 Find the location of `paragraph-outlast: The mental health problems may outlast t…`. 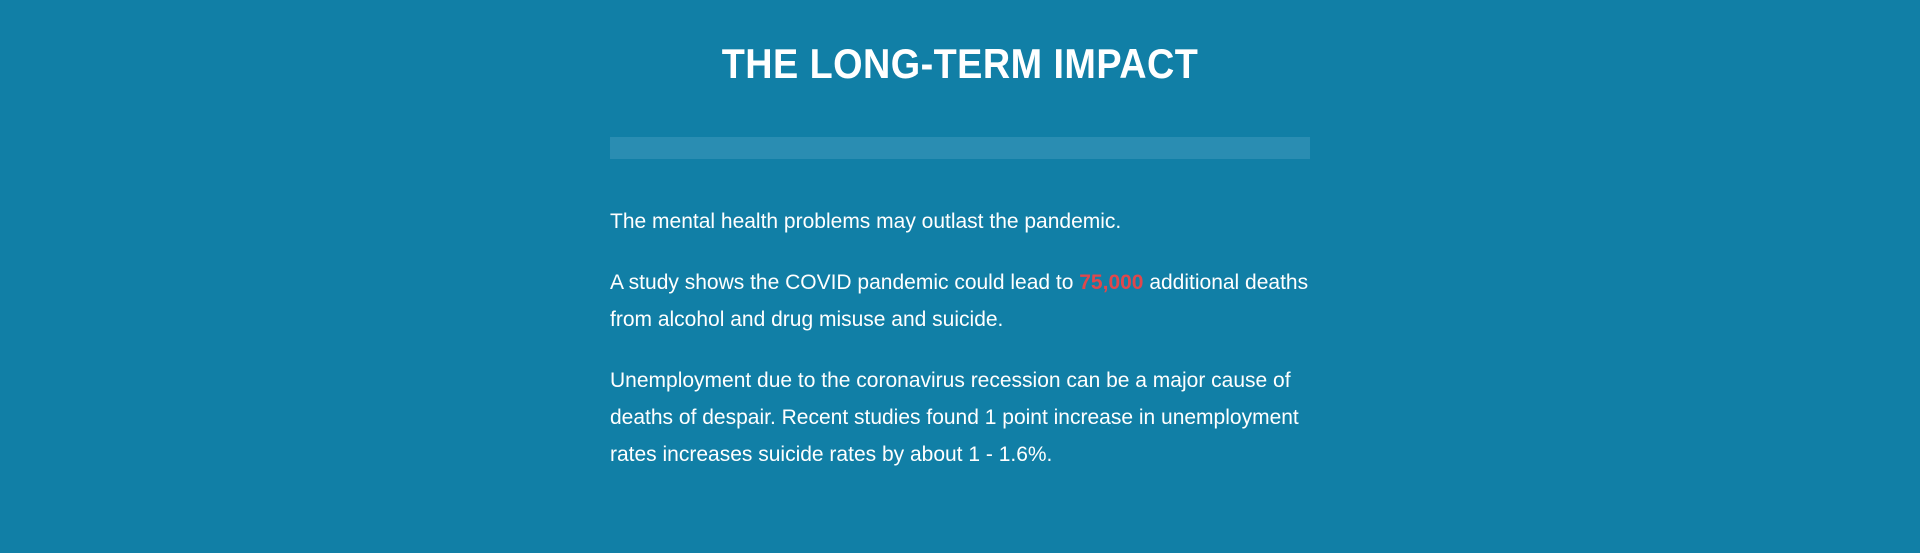

paragraph-outlast: The mental health problems may outlast t… is located at coordinates (866, 221).